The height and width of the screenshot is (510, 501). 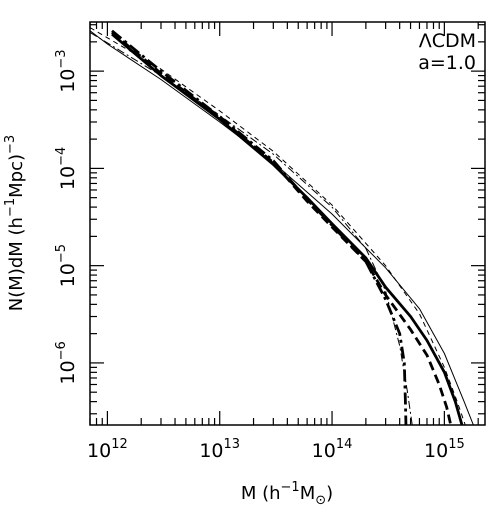 What do you see at coordinates (66, 265) in the screenshot?
I see `y-tick-label: 10−5` at bounding box center [66, 265].